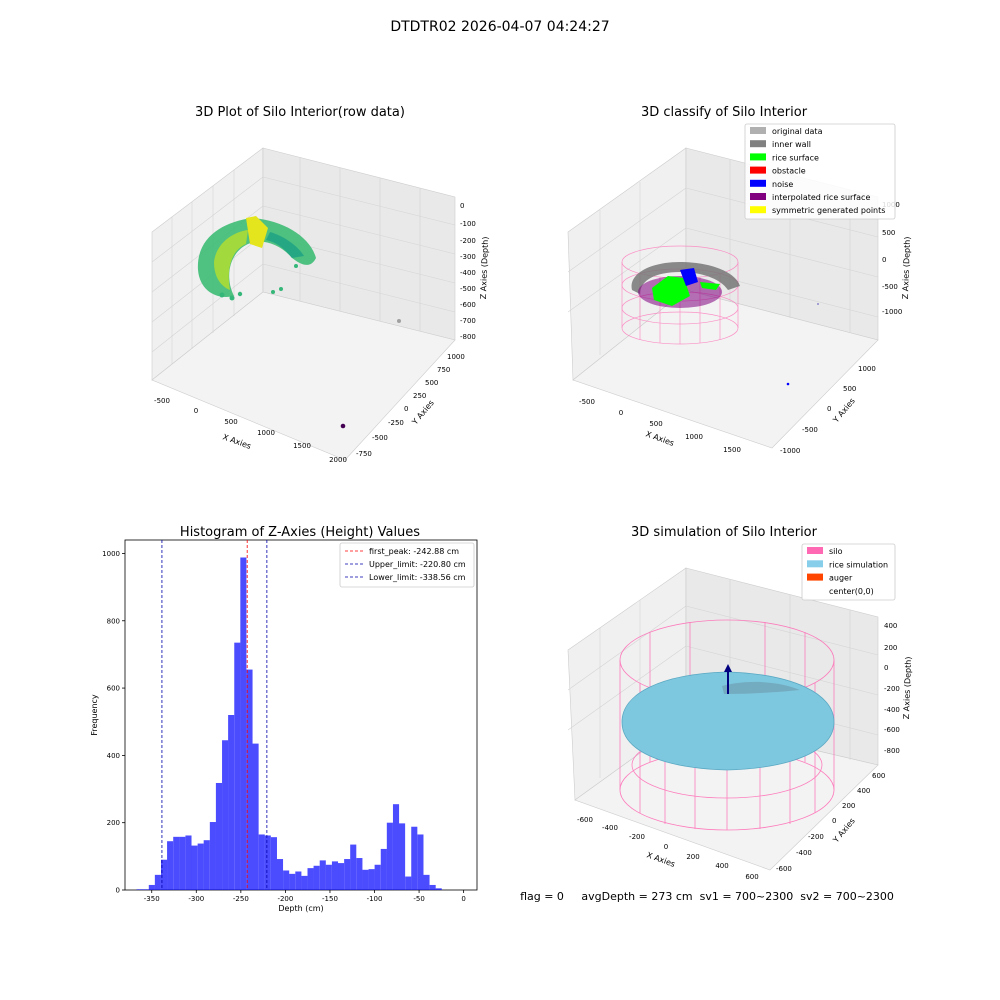 The image size is (1000, 1000). Describe the element at coordinates (694, 437) in the screenshot. I see `classify-x-tick: 1000` at that location.